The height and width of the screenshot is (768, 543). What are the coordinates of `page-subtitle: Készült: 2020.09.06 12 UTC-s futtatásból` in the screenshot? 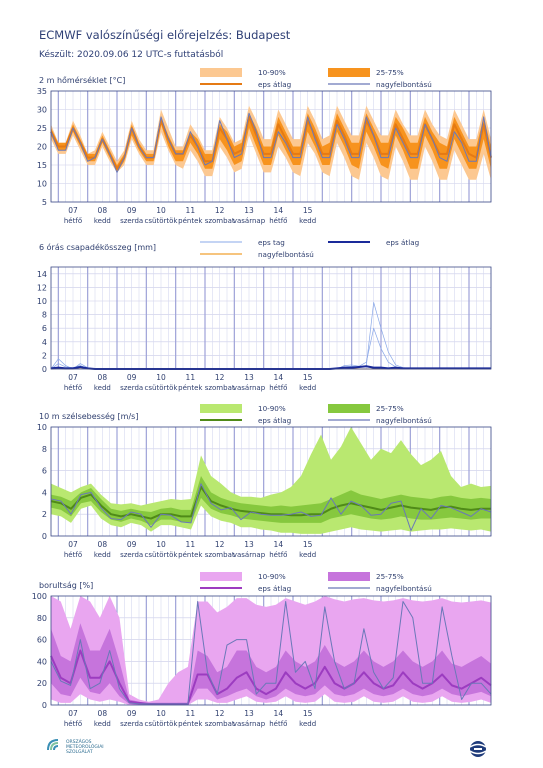 It's located at (131, 55).